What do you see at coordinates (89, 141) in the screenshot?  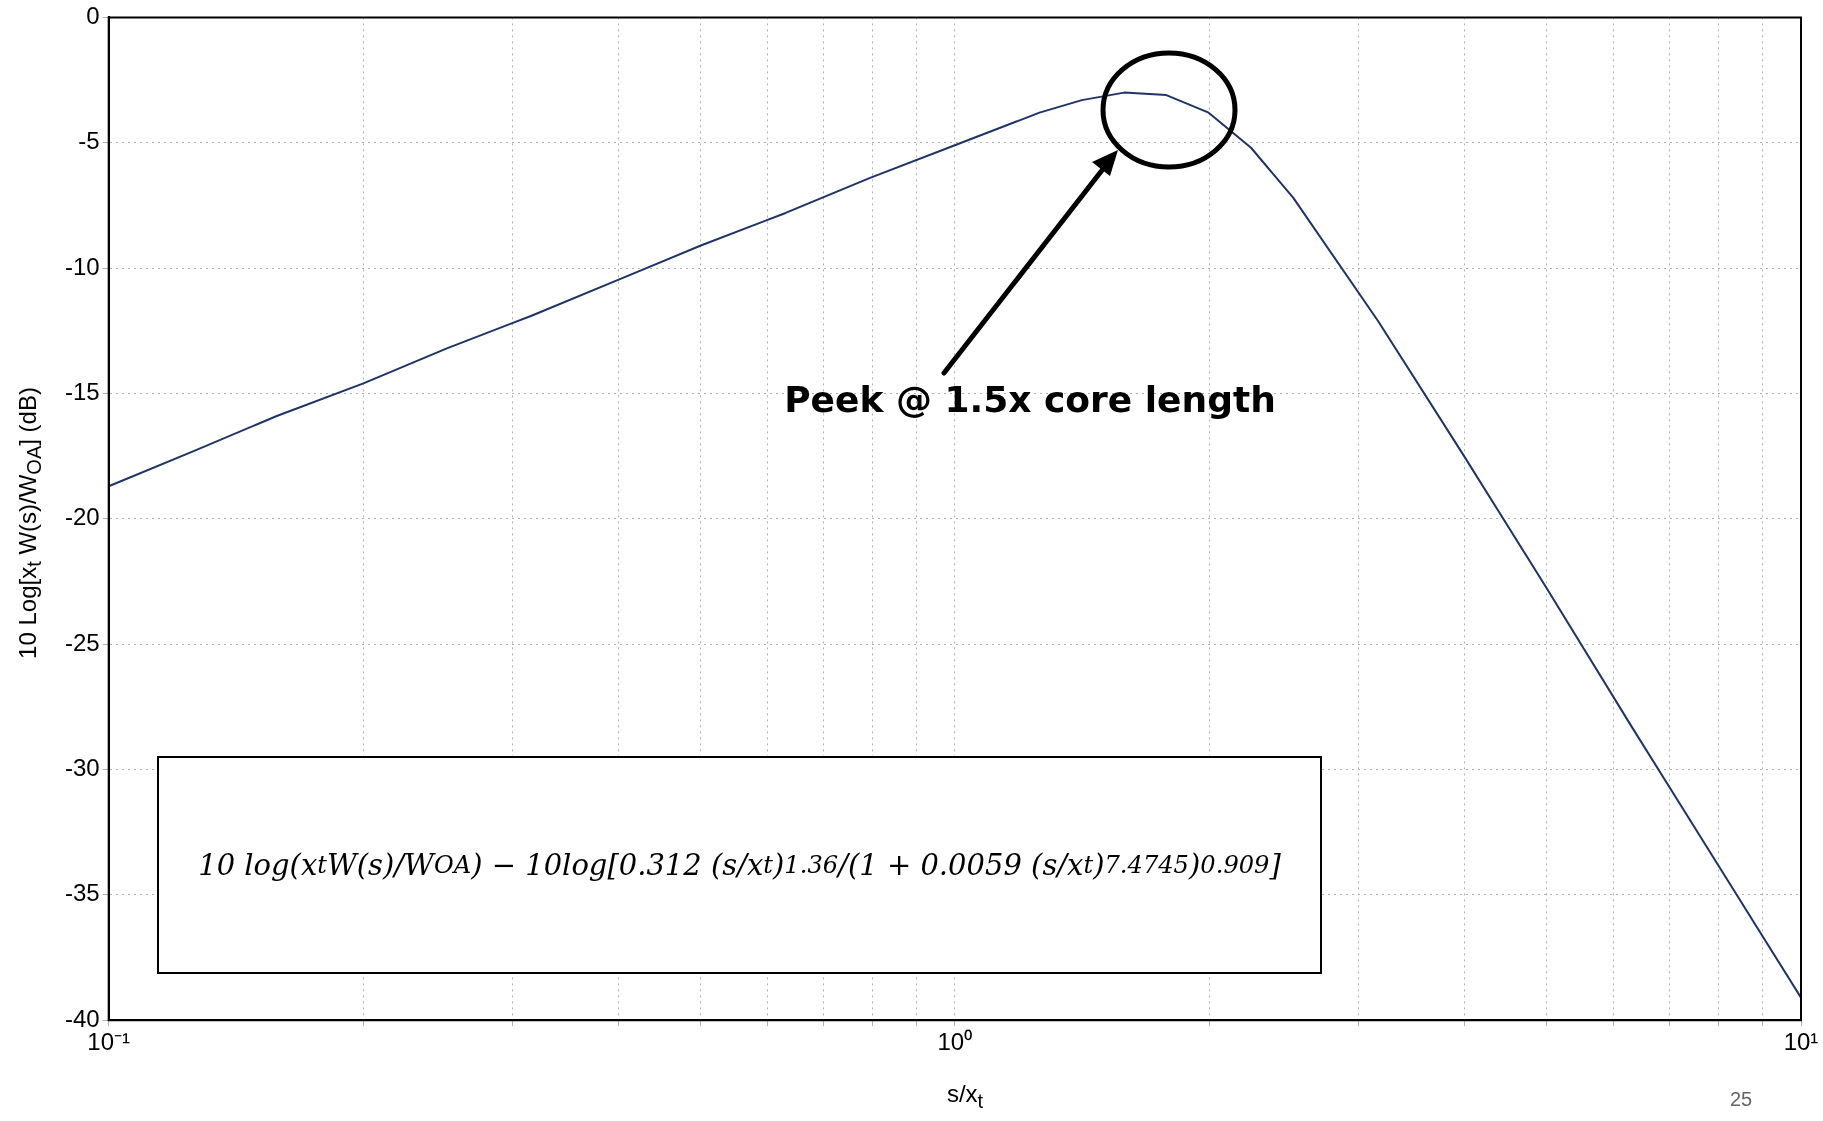 I see `y-tick-label: -5` at bounding box center [89, 141].